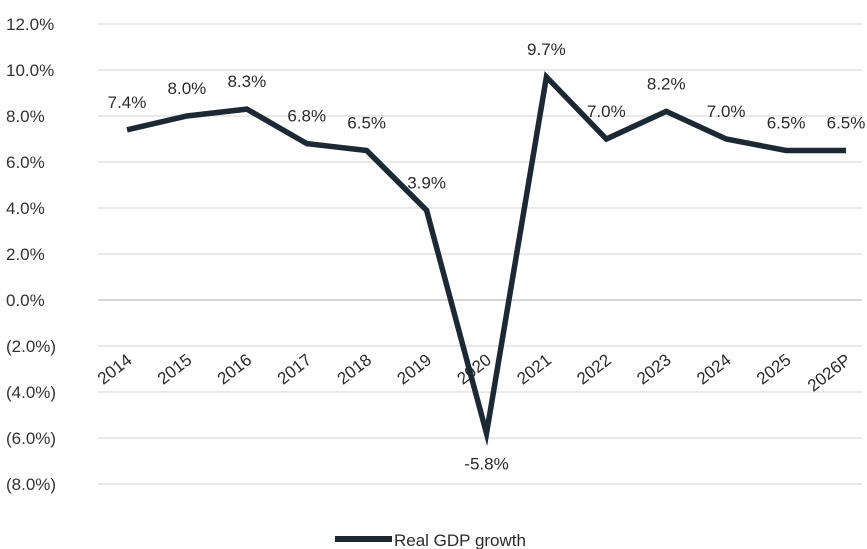 The image size is (867, 549). Describe the element at coordinates (486, 463) in the screenshot. I see `data-label: -5.8%` at that location.